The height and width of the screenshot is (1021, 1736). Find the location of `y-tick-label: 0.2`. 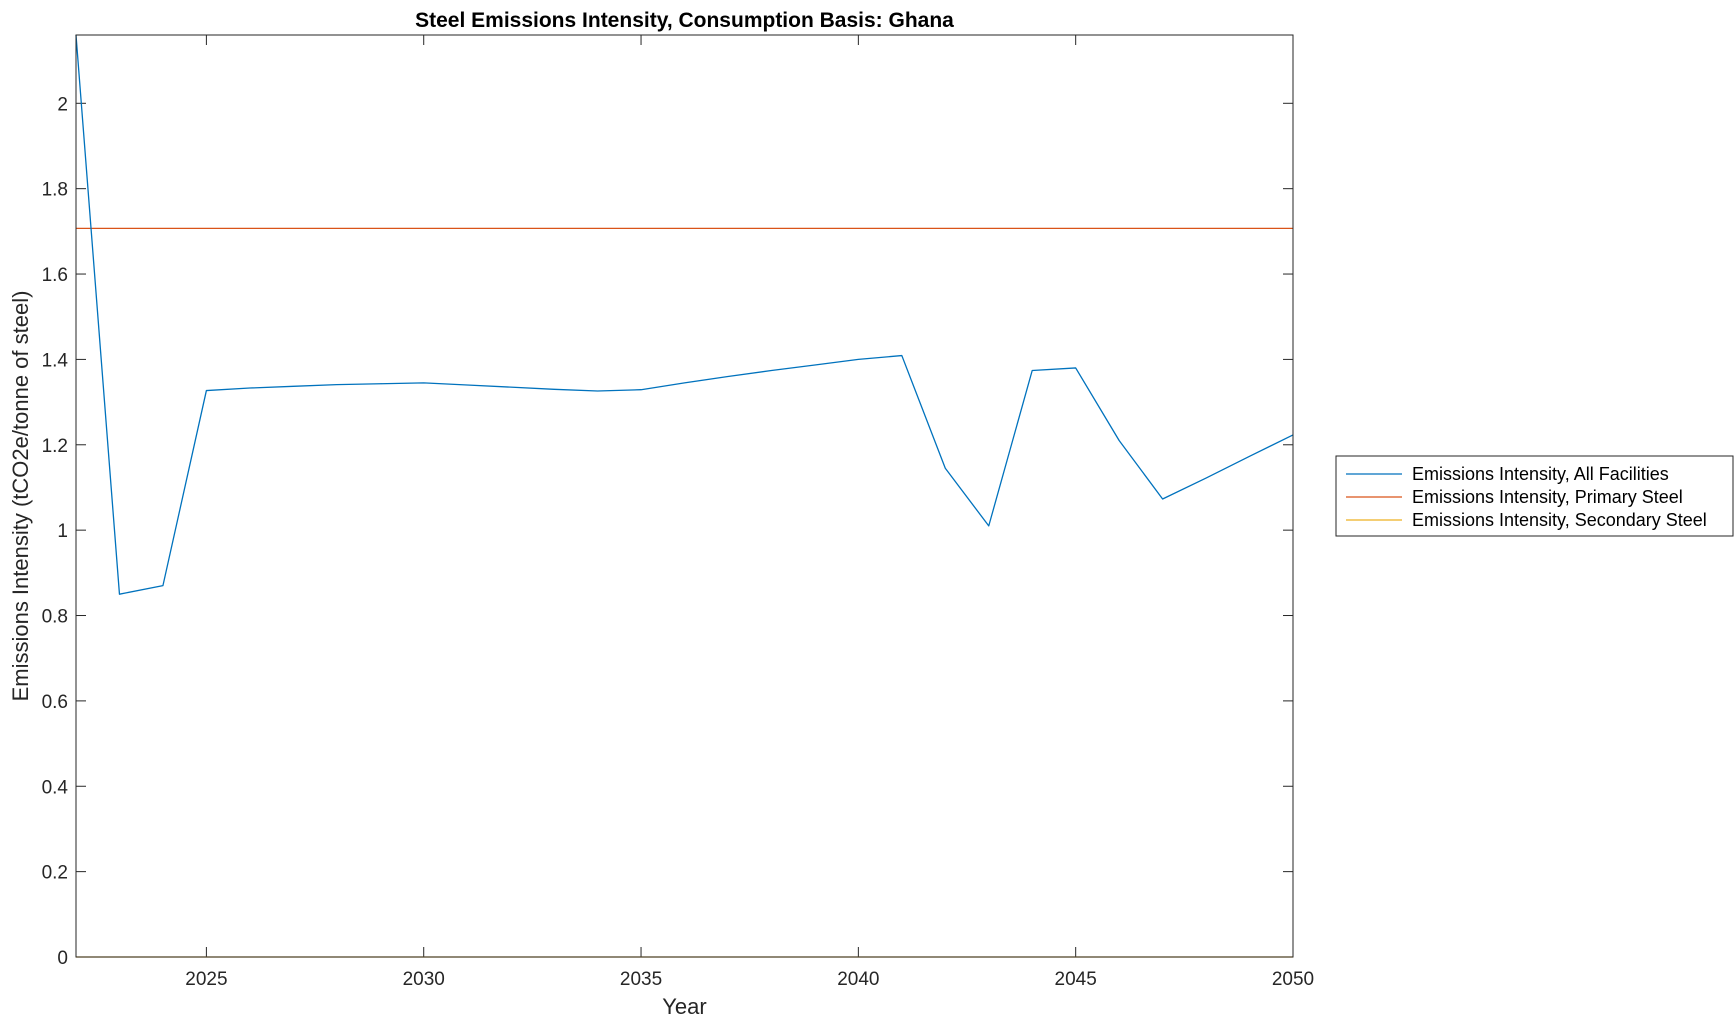

y-tick-label: 0.2 is located at coordinates (55, 873).